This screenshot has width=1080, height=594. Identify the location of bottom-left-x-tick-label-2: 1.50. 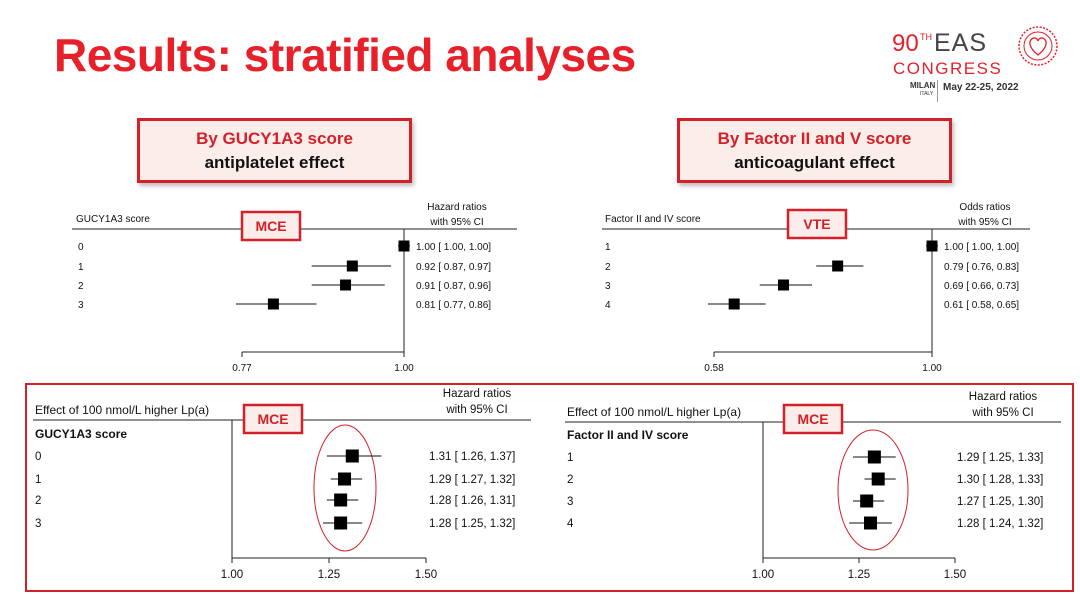
(426, 575).